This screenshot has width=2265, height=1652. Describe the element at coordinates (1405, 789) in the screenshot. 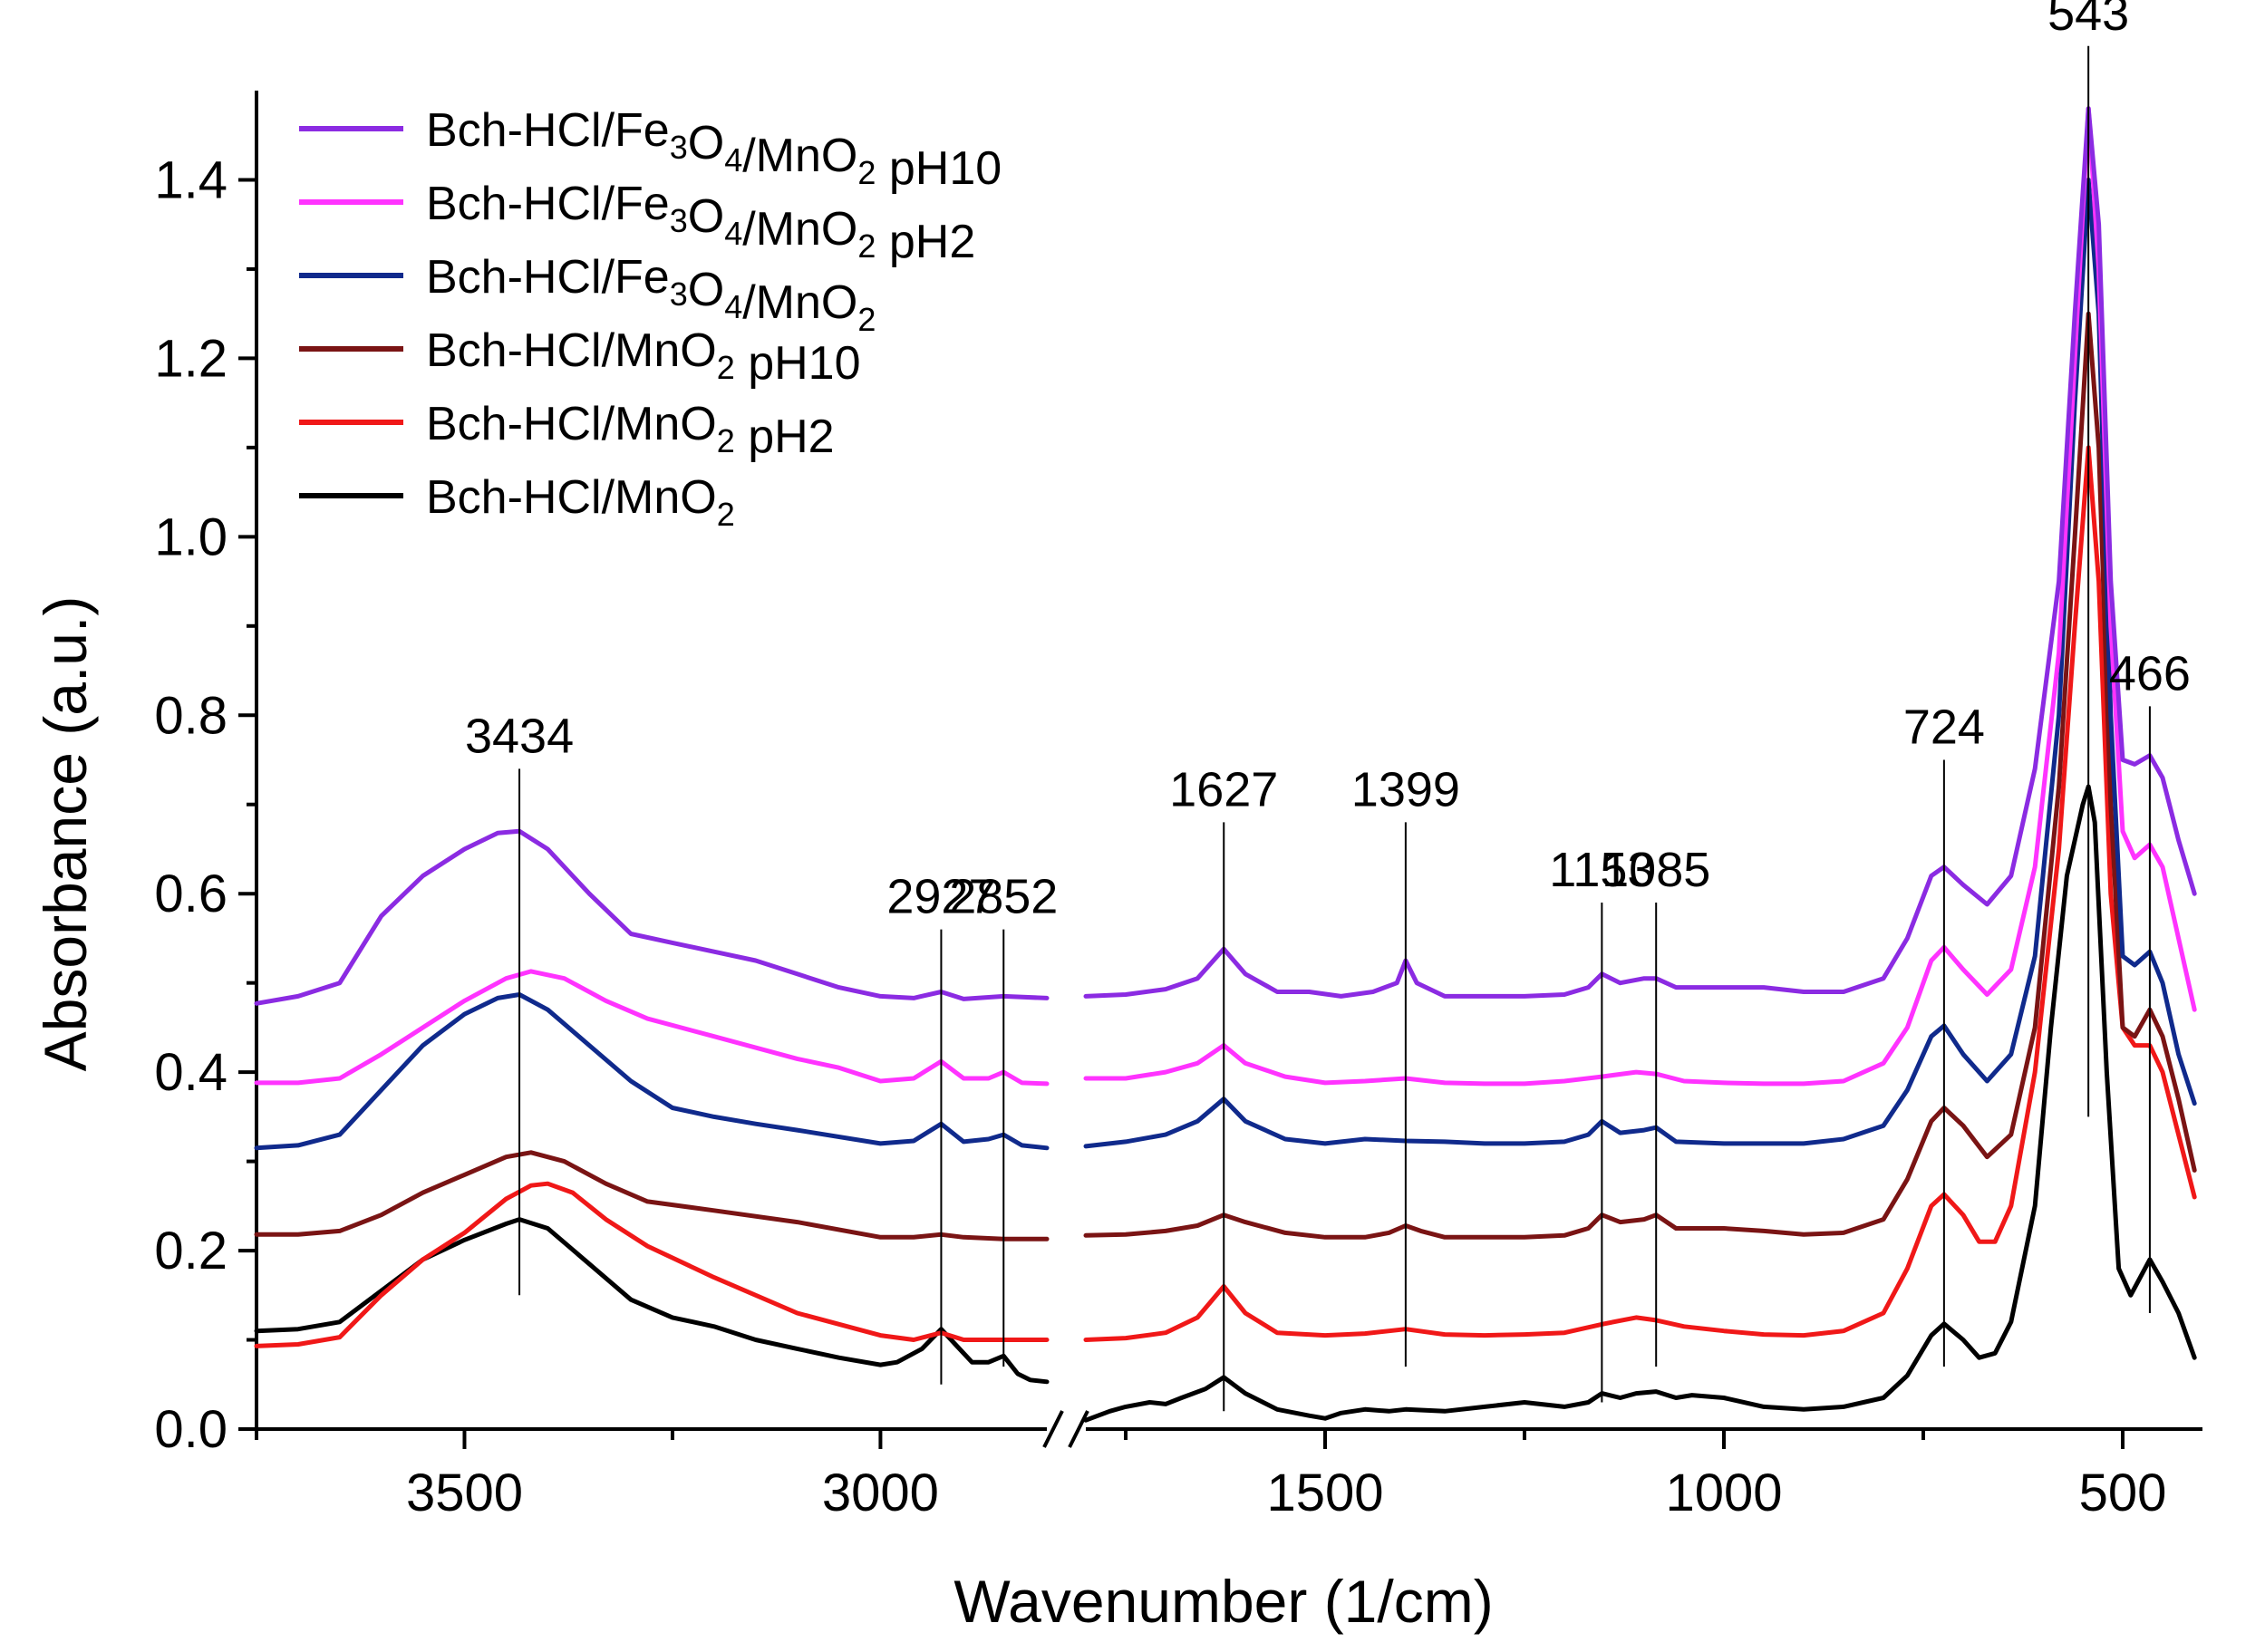

I see `peak-label: 1399` at that location.